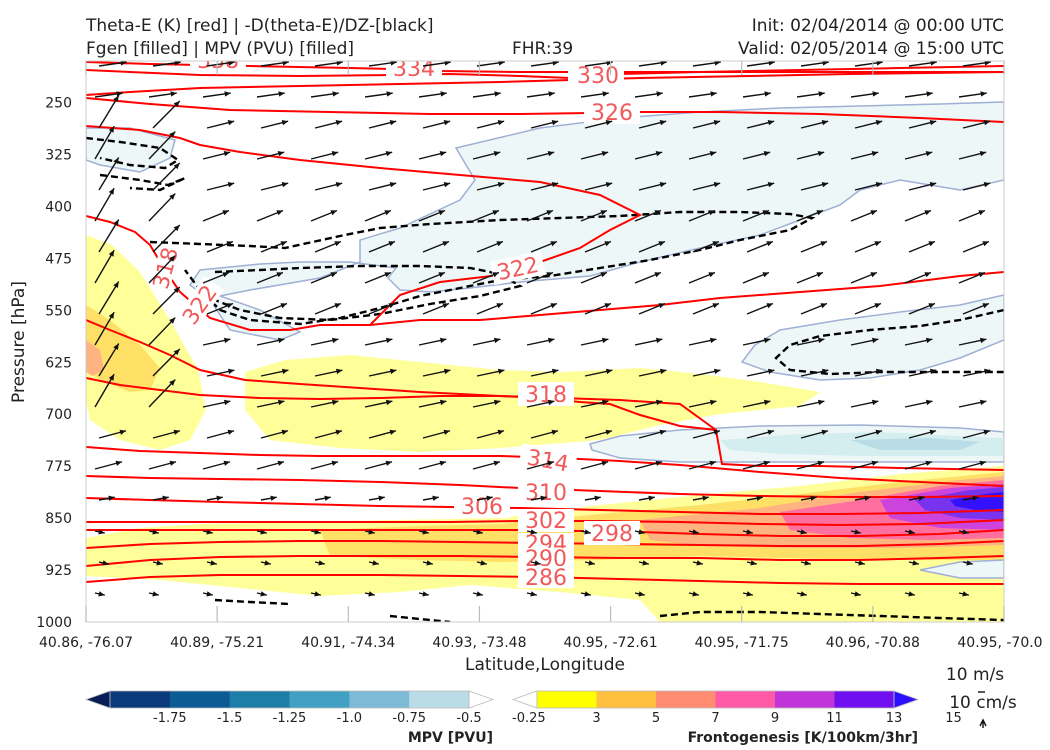 The width and height of the screenshot is (1050, 750). I want to click on title-line2: Fgen [filled] | MPV (PVU) [filled], so click(220, 49).